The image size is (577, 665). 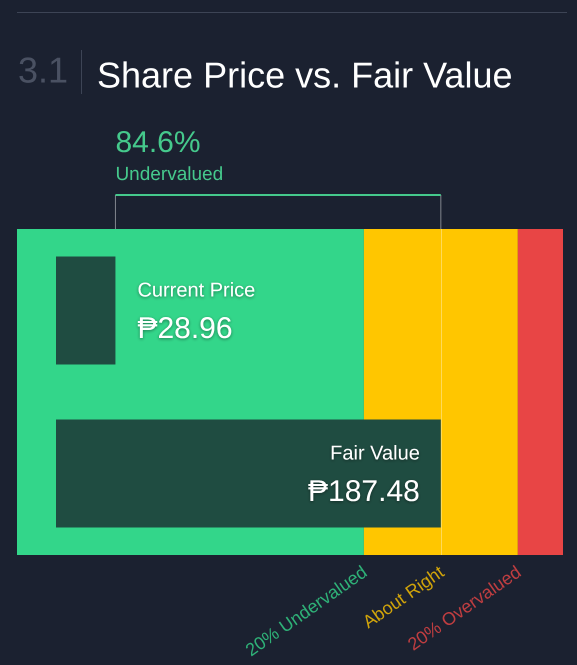 What do you see at coordinates (185, 328) in the screenshot?
I see `data-label: ₱28.96` at bounding box center [185, 328].